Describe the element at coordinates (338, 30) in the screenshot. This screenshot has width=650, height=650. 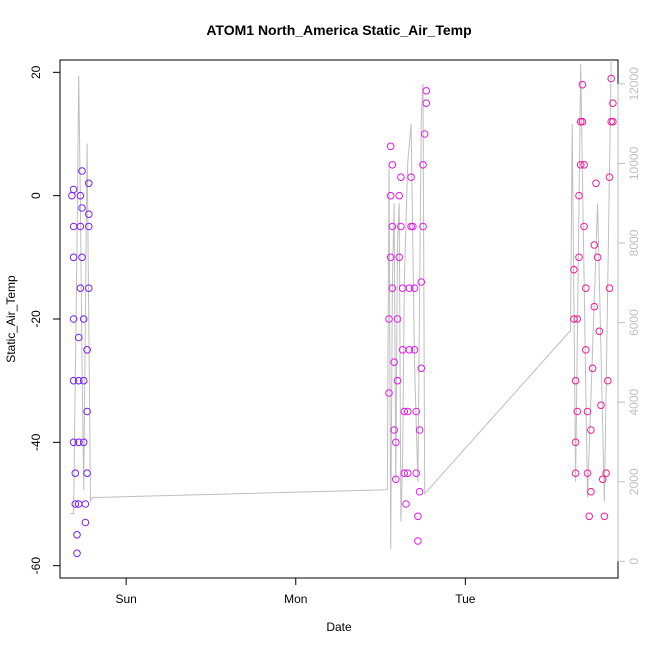
I see `chart-title: ATOM1 North_America Static_Air_Temp` at that location.